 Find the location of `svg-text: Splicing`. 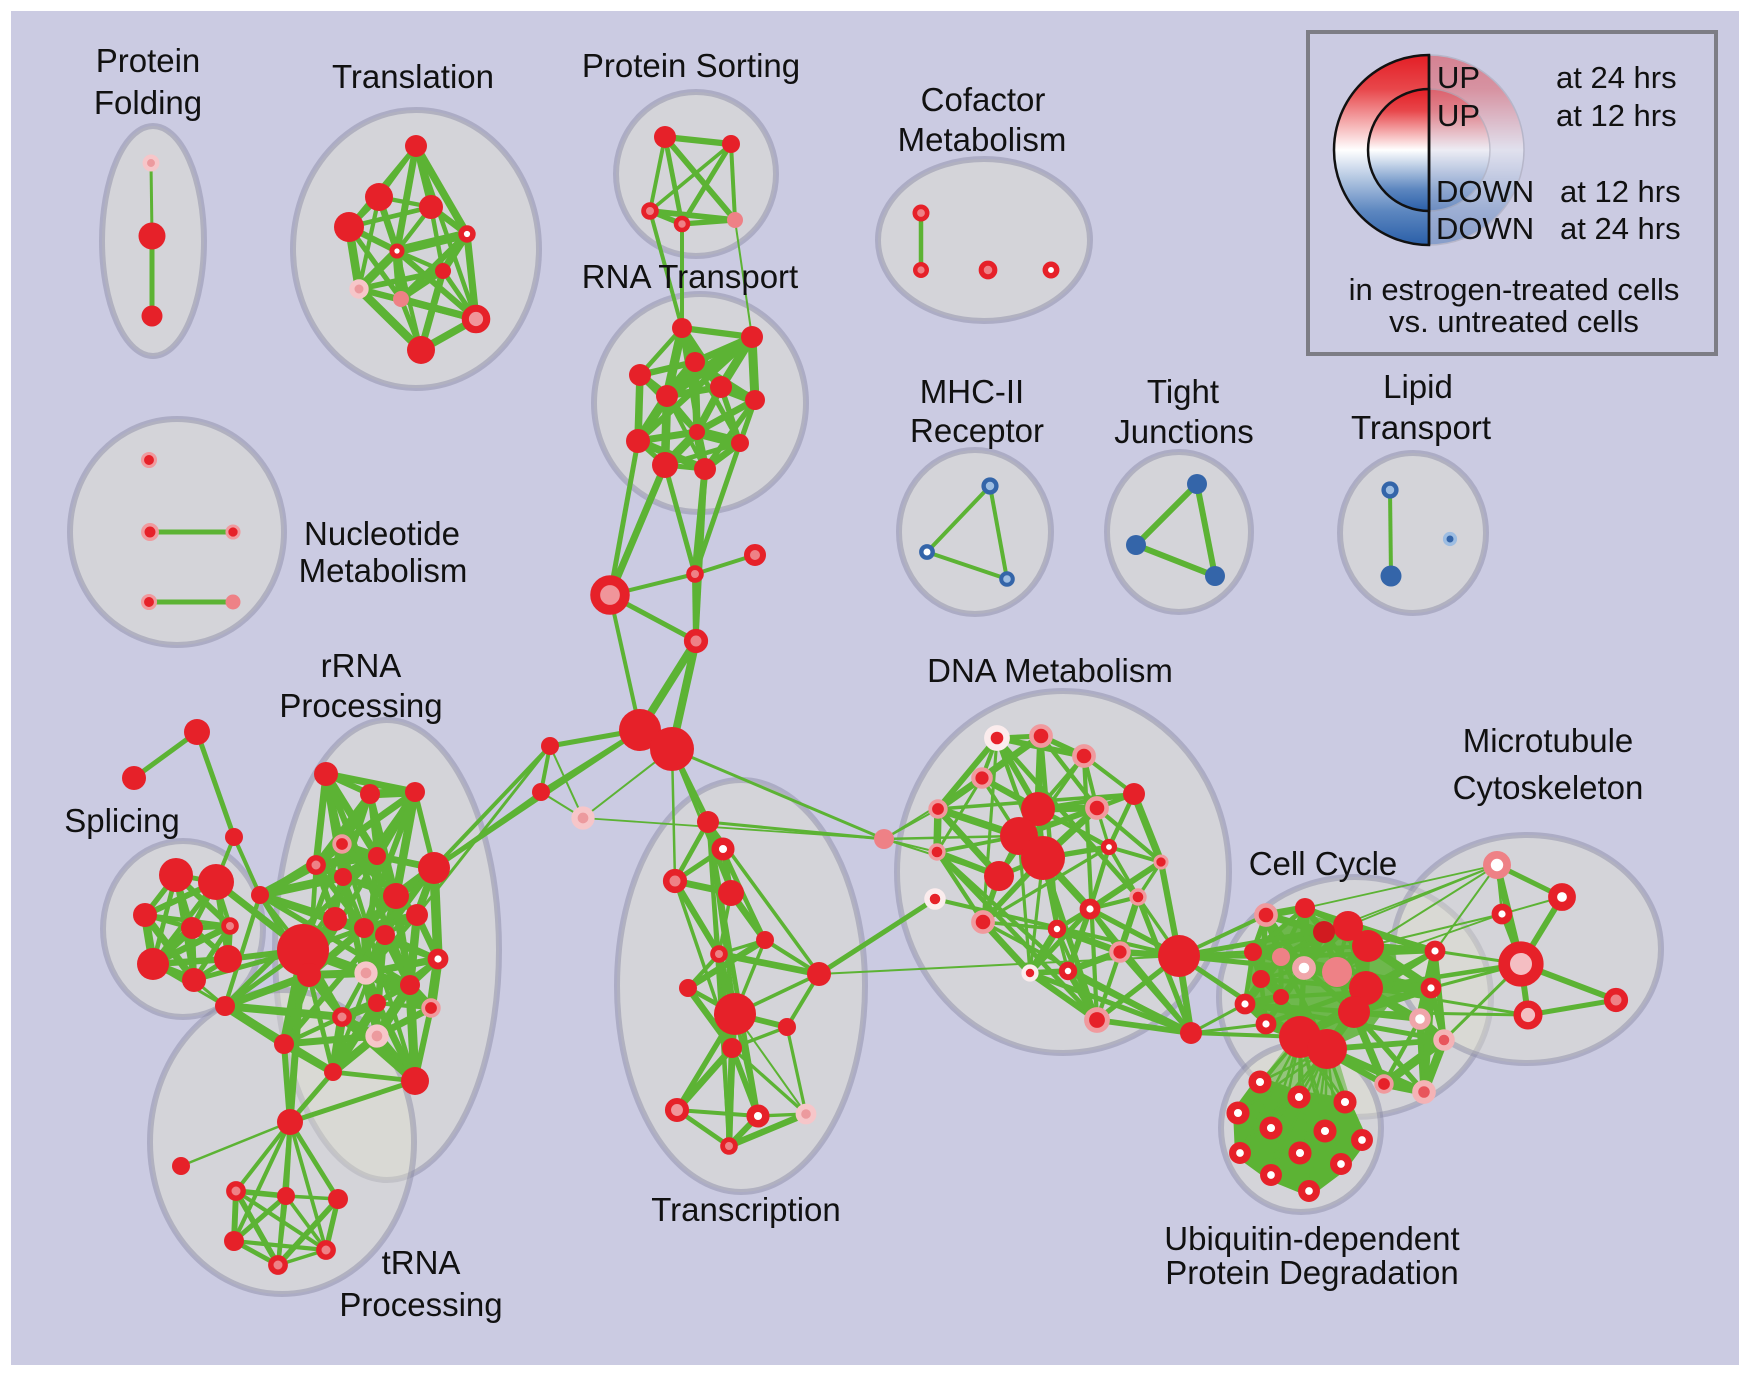

svg-text: Splicing is located at coordinates (122, 820).